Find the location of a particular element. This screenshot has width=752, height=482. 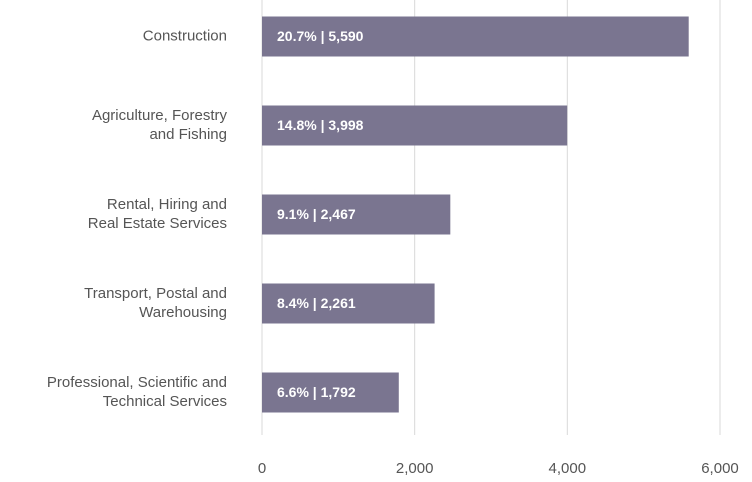

value-label: 6.6% | 1,792 is located at coordinates (316, 392).